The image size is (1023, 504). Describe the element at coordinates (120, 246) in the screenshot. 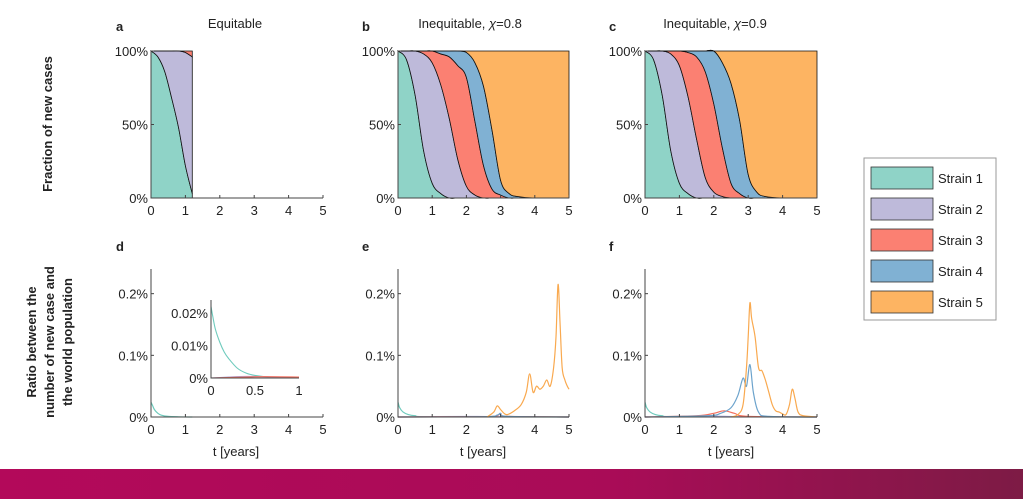

I see `panel-label-d: d` at that location.